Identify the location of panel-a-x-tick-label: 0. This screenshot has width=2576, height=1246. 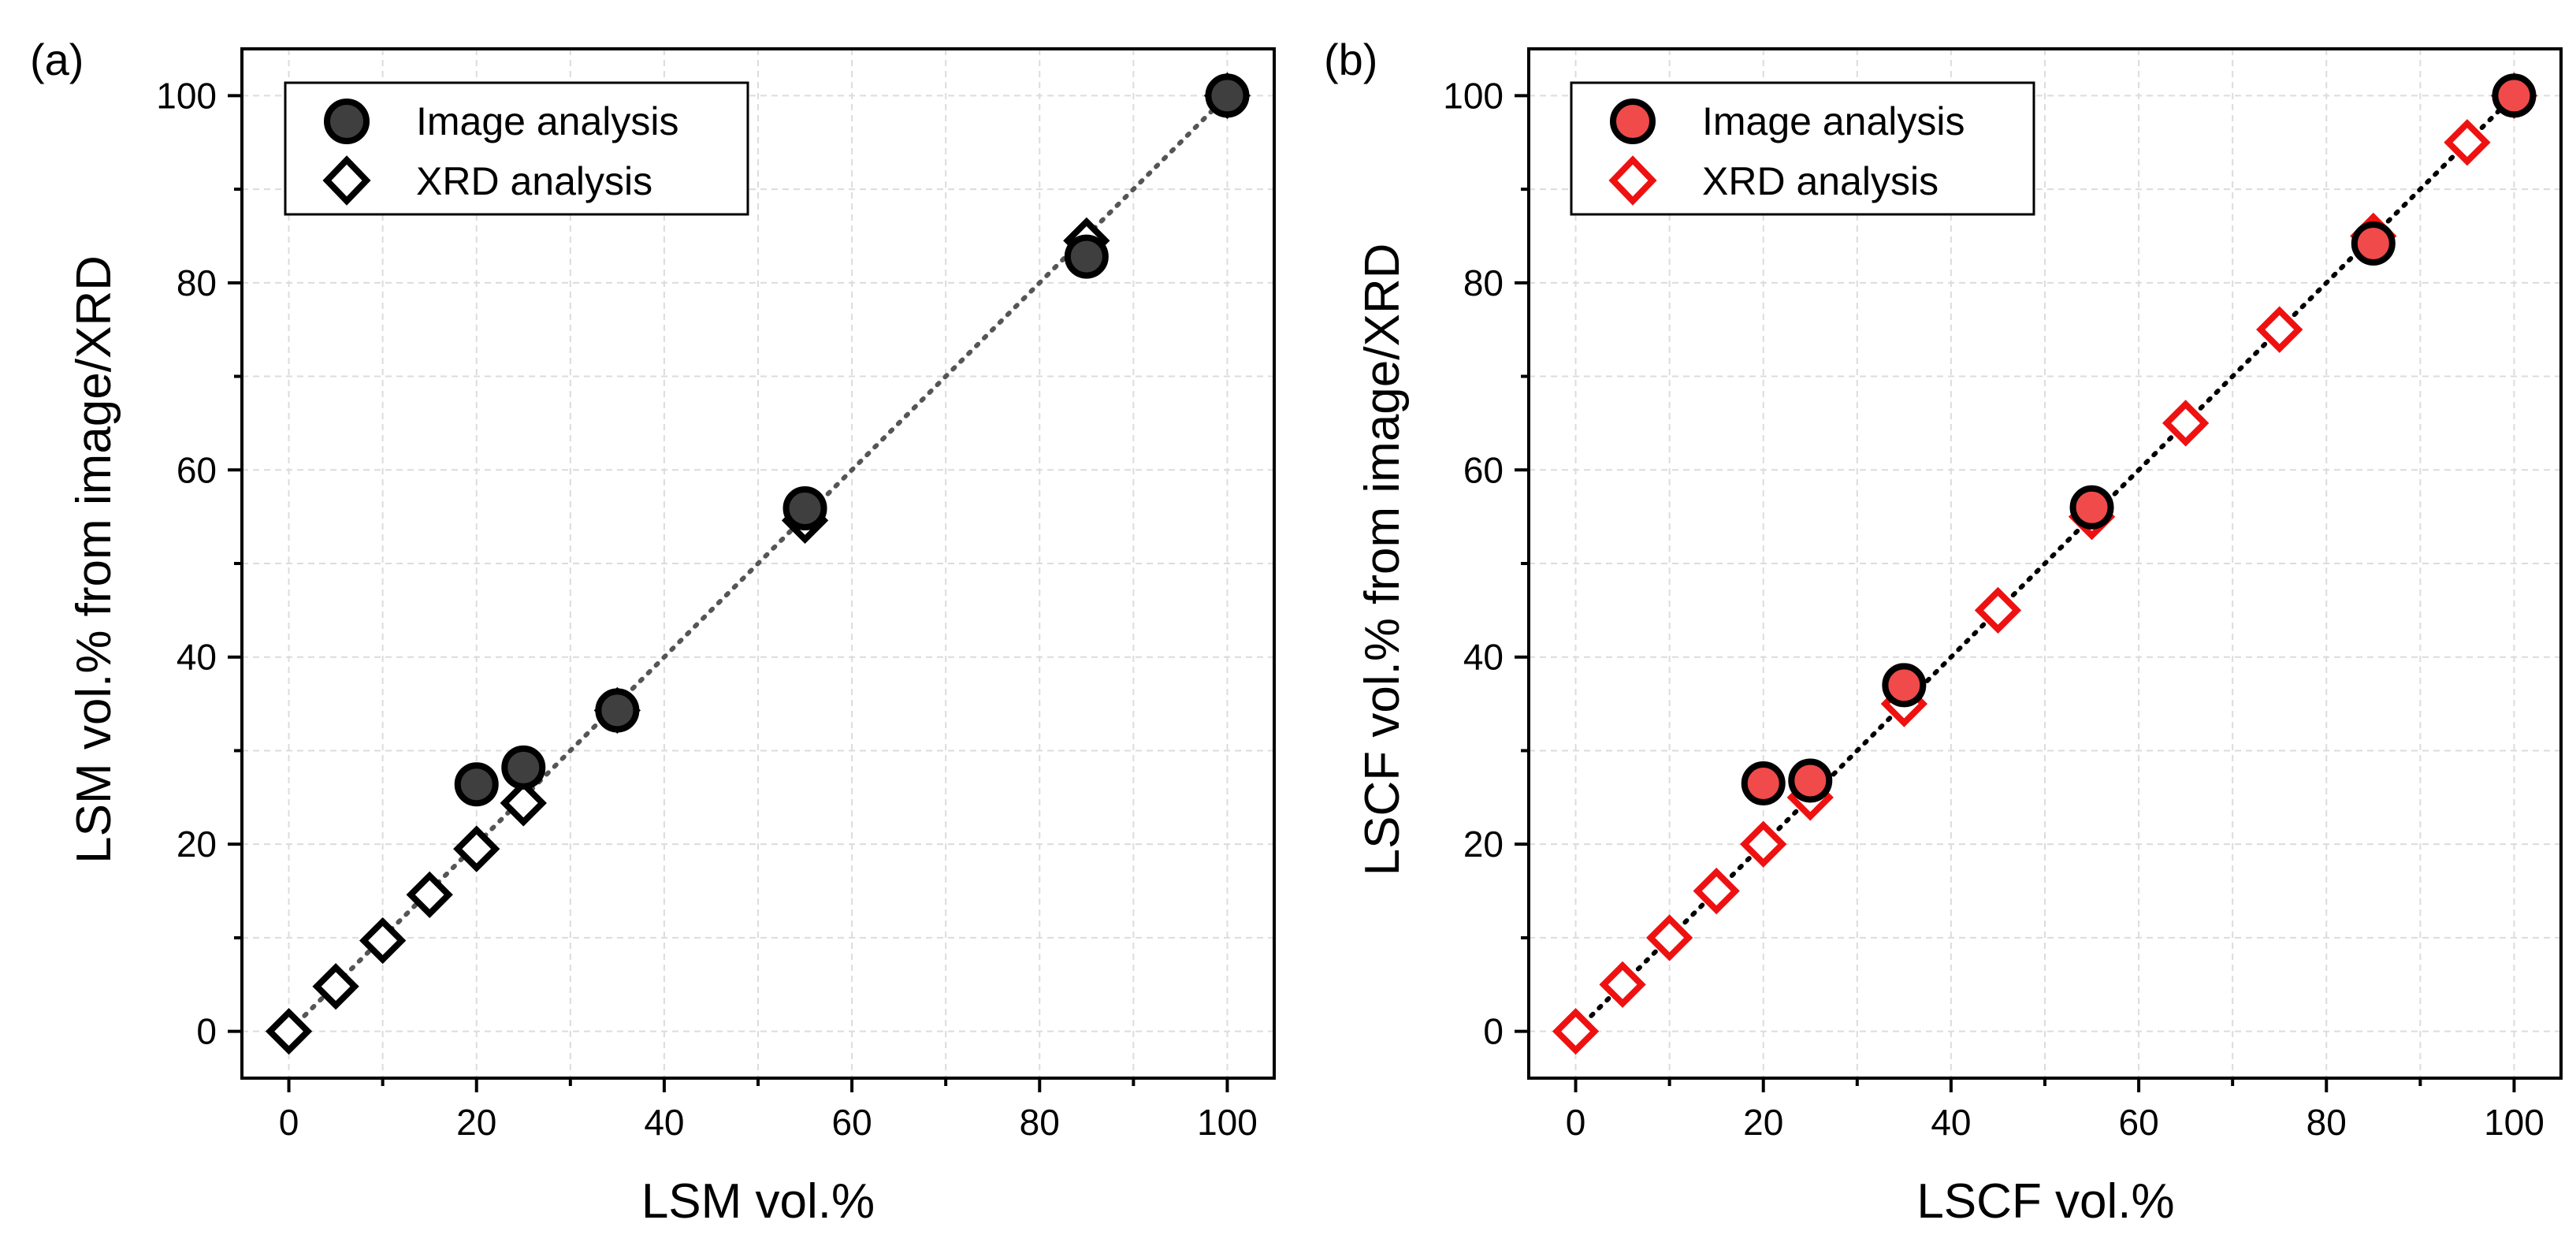
(289, 1122).